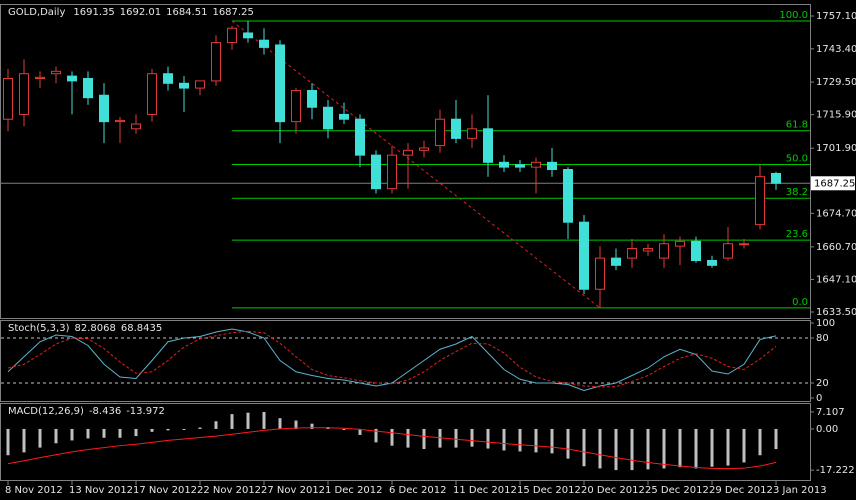 This screenshot has width=856, height=500. What do you see at coordinates (797, 234) in the screenshot?
I see `fib-label: 23.6` at bounding box center [797, 234].